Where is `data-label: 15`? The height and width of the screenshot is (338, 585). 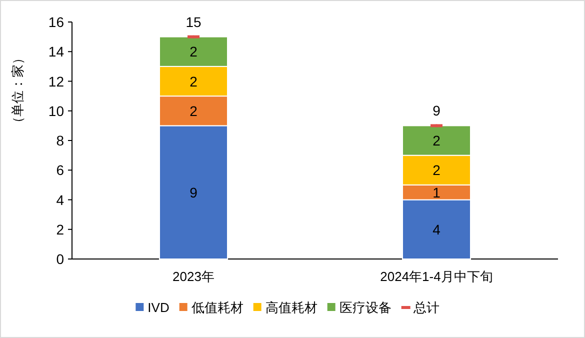 data-label: 15 is located at coordinates (194, 22).